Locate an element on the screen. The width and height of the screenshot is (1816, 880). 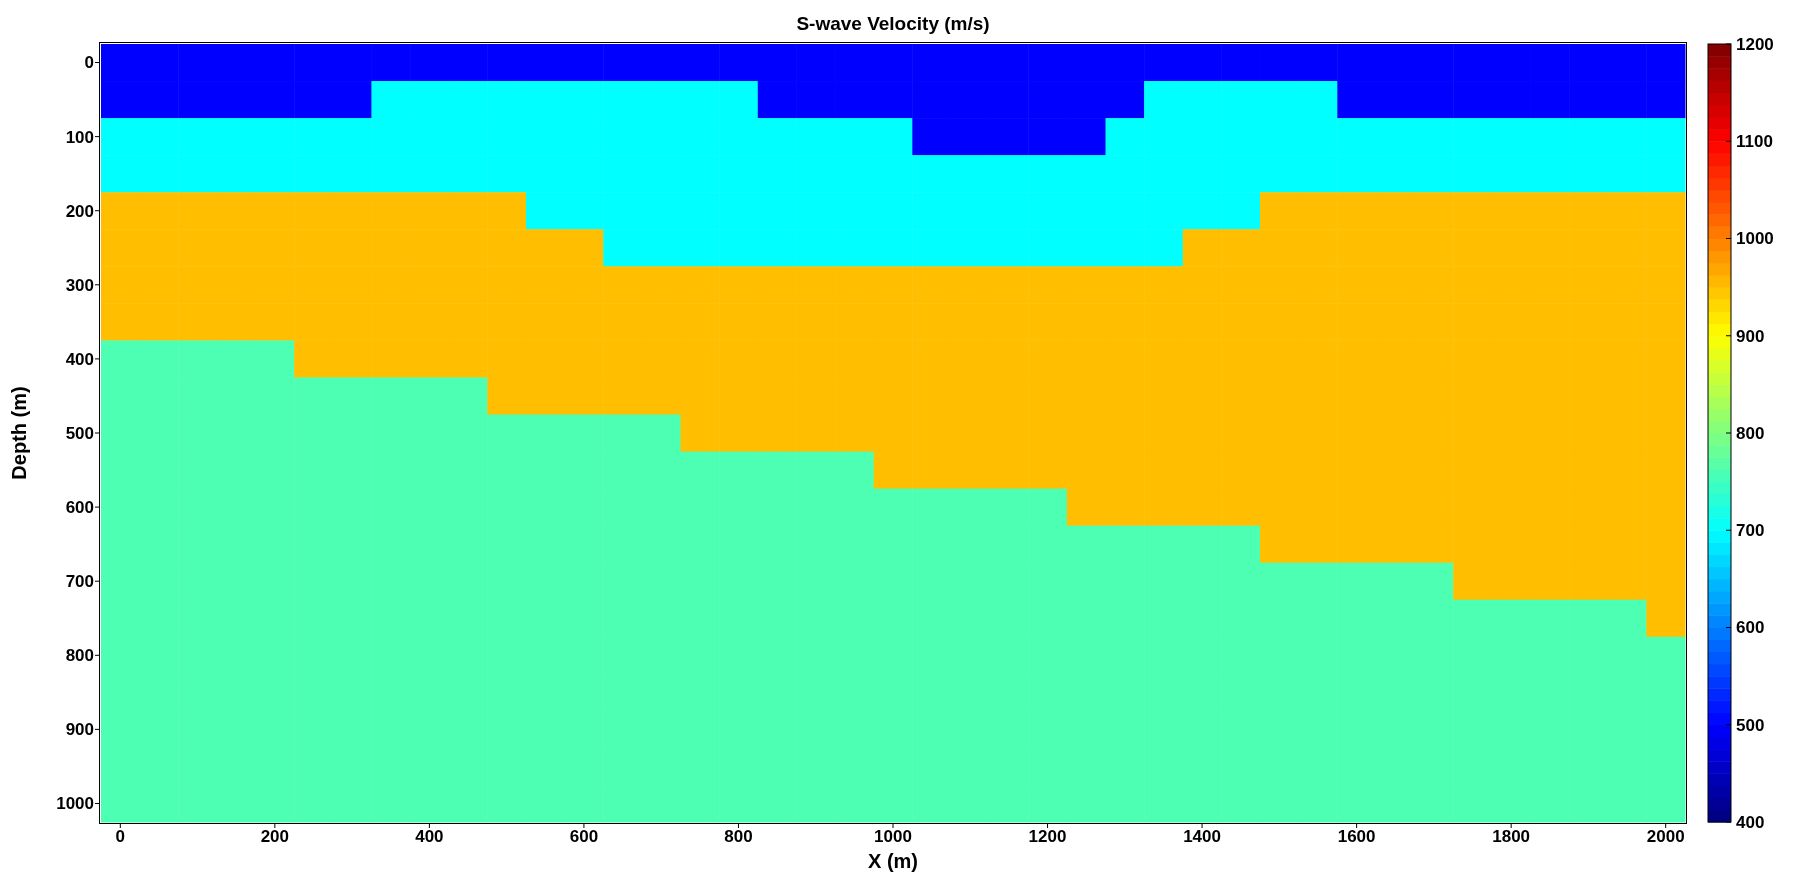
x-tick-label: 1000 is located at coordinates (893, 836).